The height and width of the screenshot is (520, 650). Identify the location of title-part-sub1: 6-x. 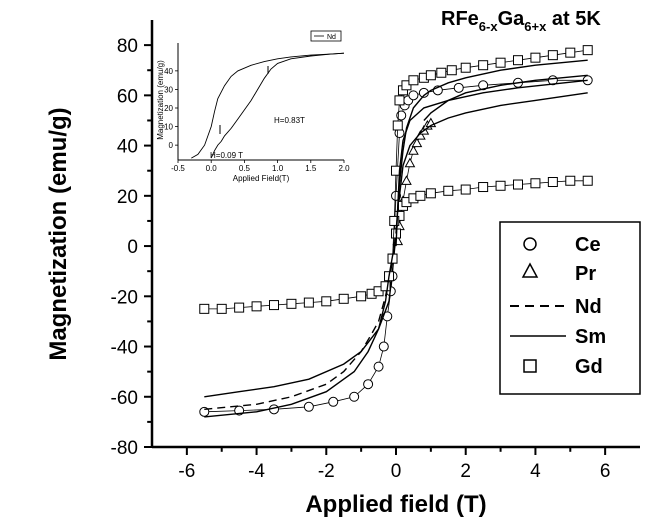
(489, 26).